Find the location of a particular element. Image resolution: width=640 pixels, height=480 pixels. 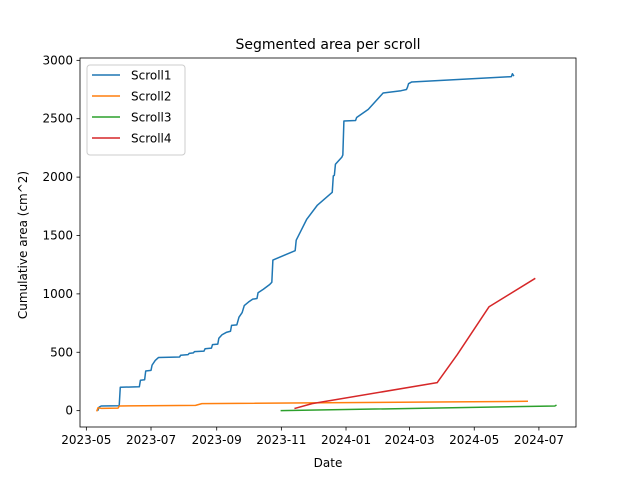

x-tick-label: 2023-05 is located at coordinates (86, 440).